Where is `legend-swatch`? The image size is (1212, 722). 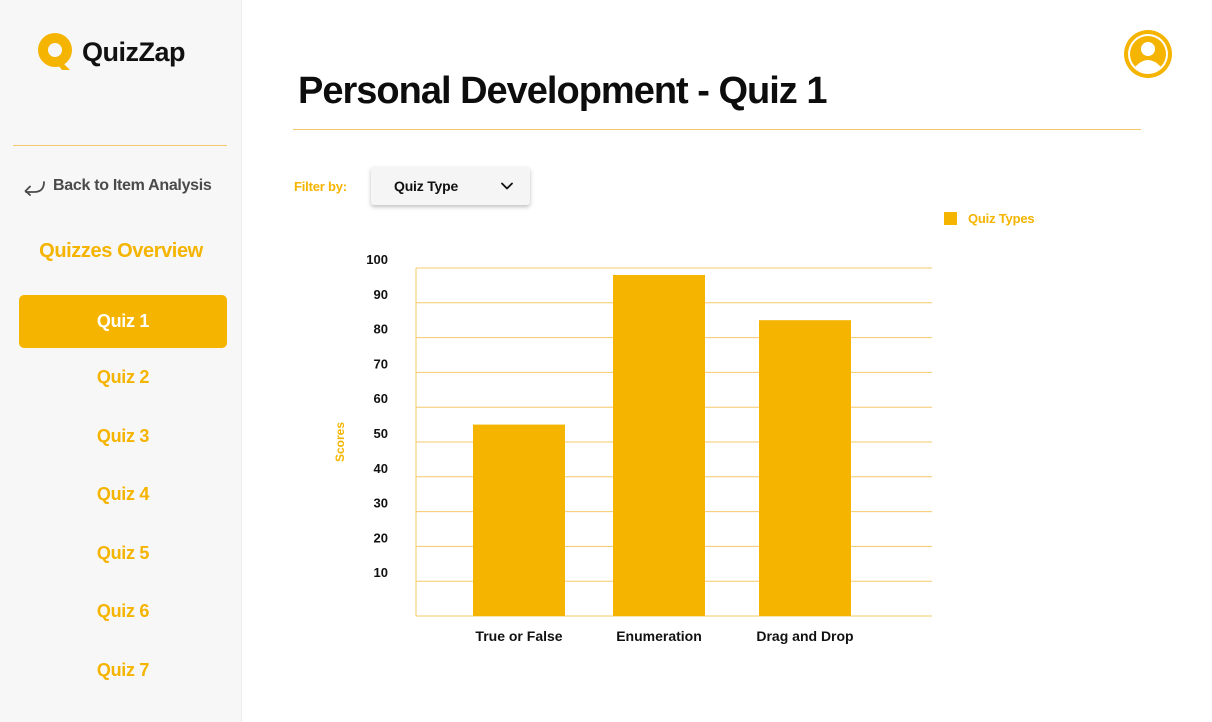
legend-swatch is located at coordinates (950, 218).